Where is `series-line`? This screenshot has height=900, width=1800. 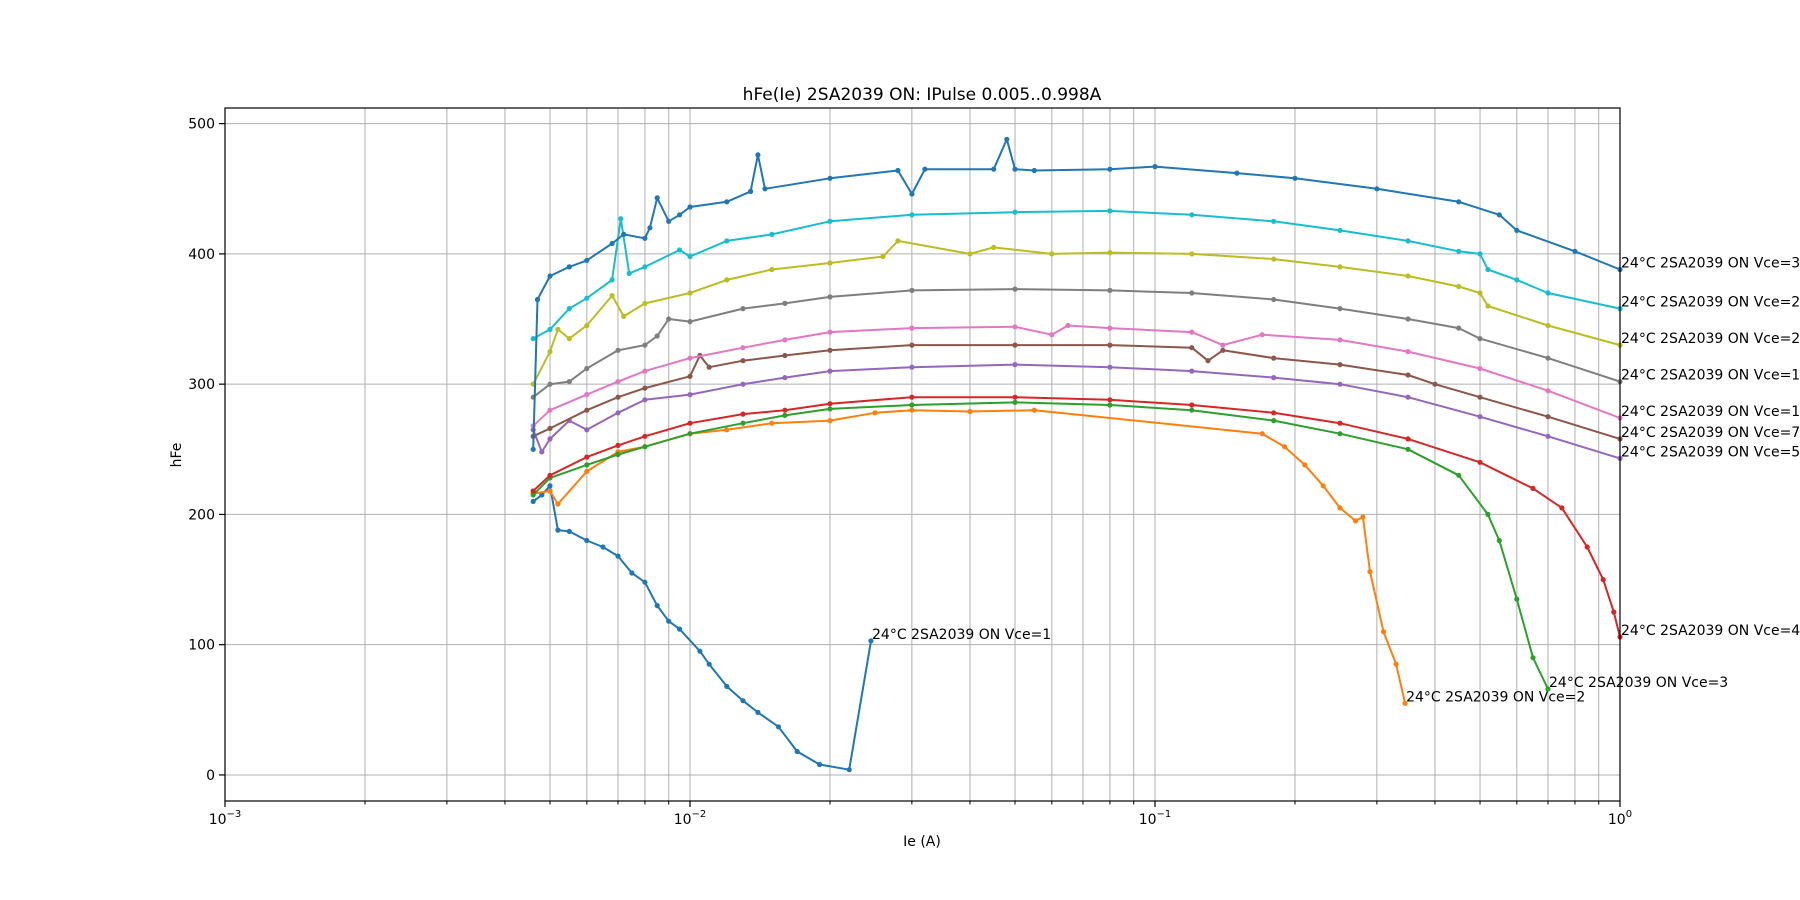
series-line is located at coordinates (1076, 392).